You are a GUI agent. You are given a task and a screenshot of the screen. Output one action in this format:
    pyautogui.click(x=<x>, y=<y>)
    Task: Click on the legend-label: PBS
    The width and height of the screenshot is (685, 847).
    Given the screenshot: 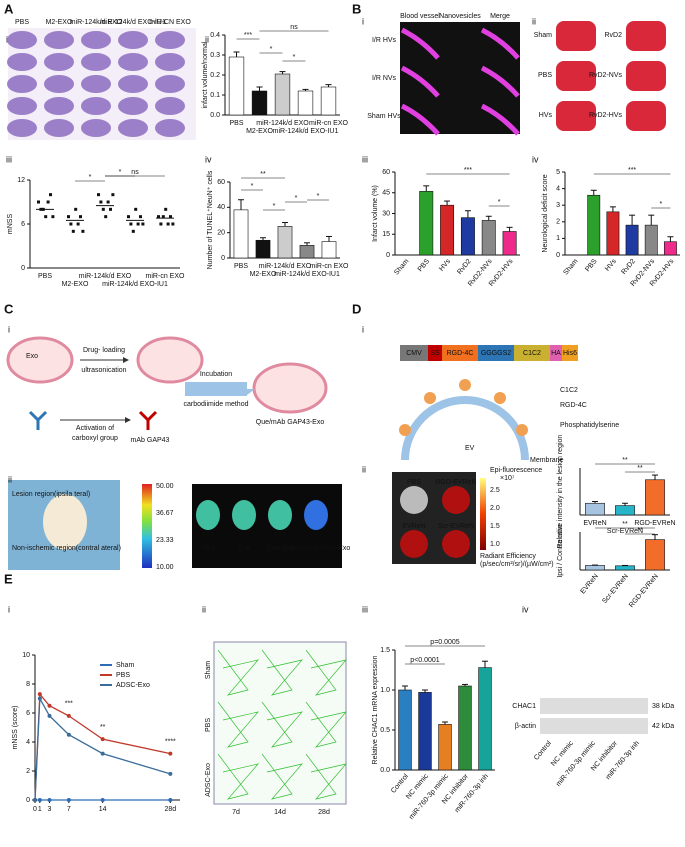 What is the action you would take?
    pyautogui.click(x=123, y=675)
    